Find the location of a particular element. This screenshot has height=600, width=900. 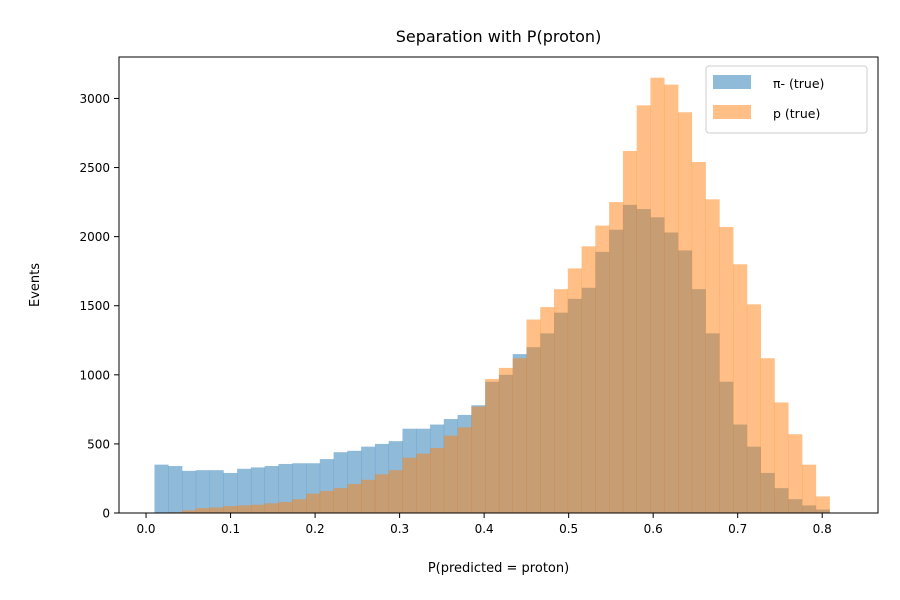

y-tick-label: 3000 is located at coordinates (94, 99).